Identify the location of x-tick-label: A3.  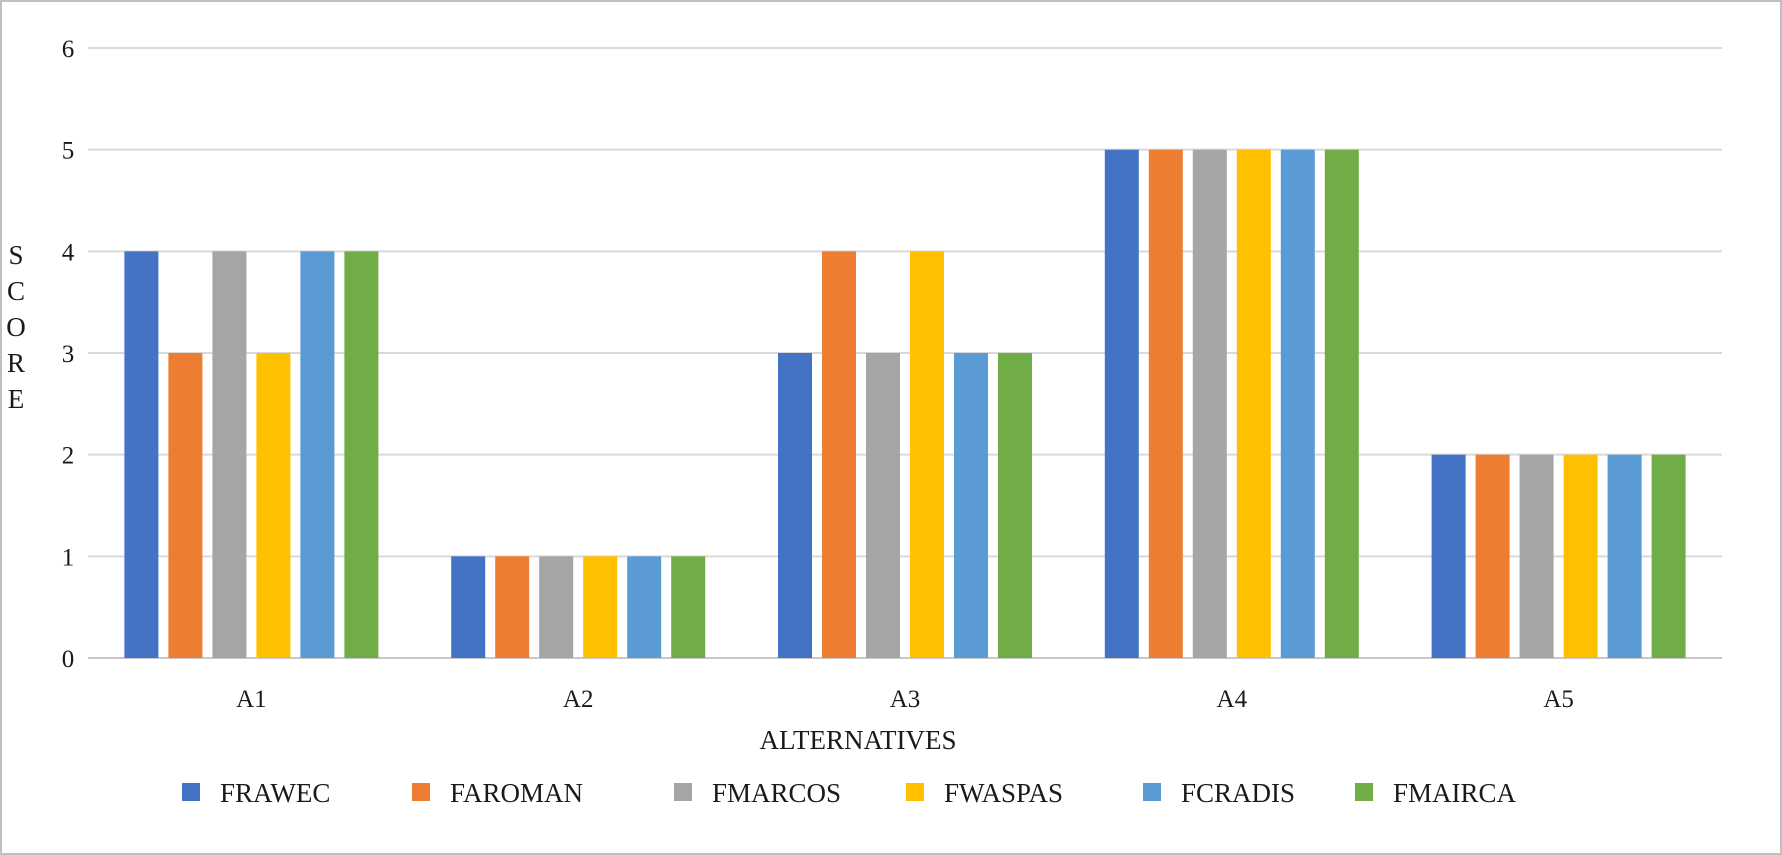
(905, 699).